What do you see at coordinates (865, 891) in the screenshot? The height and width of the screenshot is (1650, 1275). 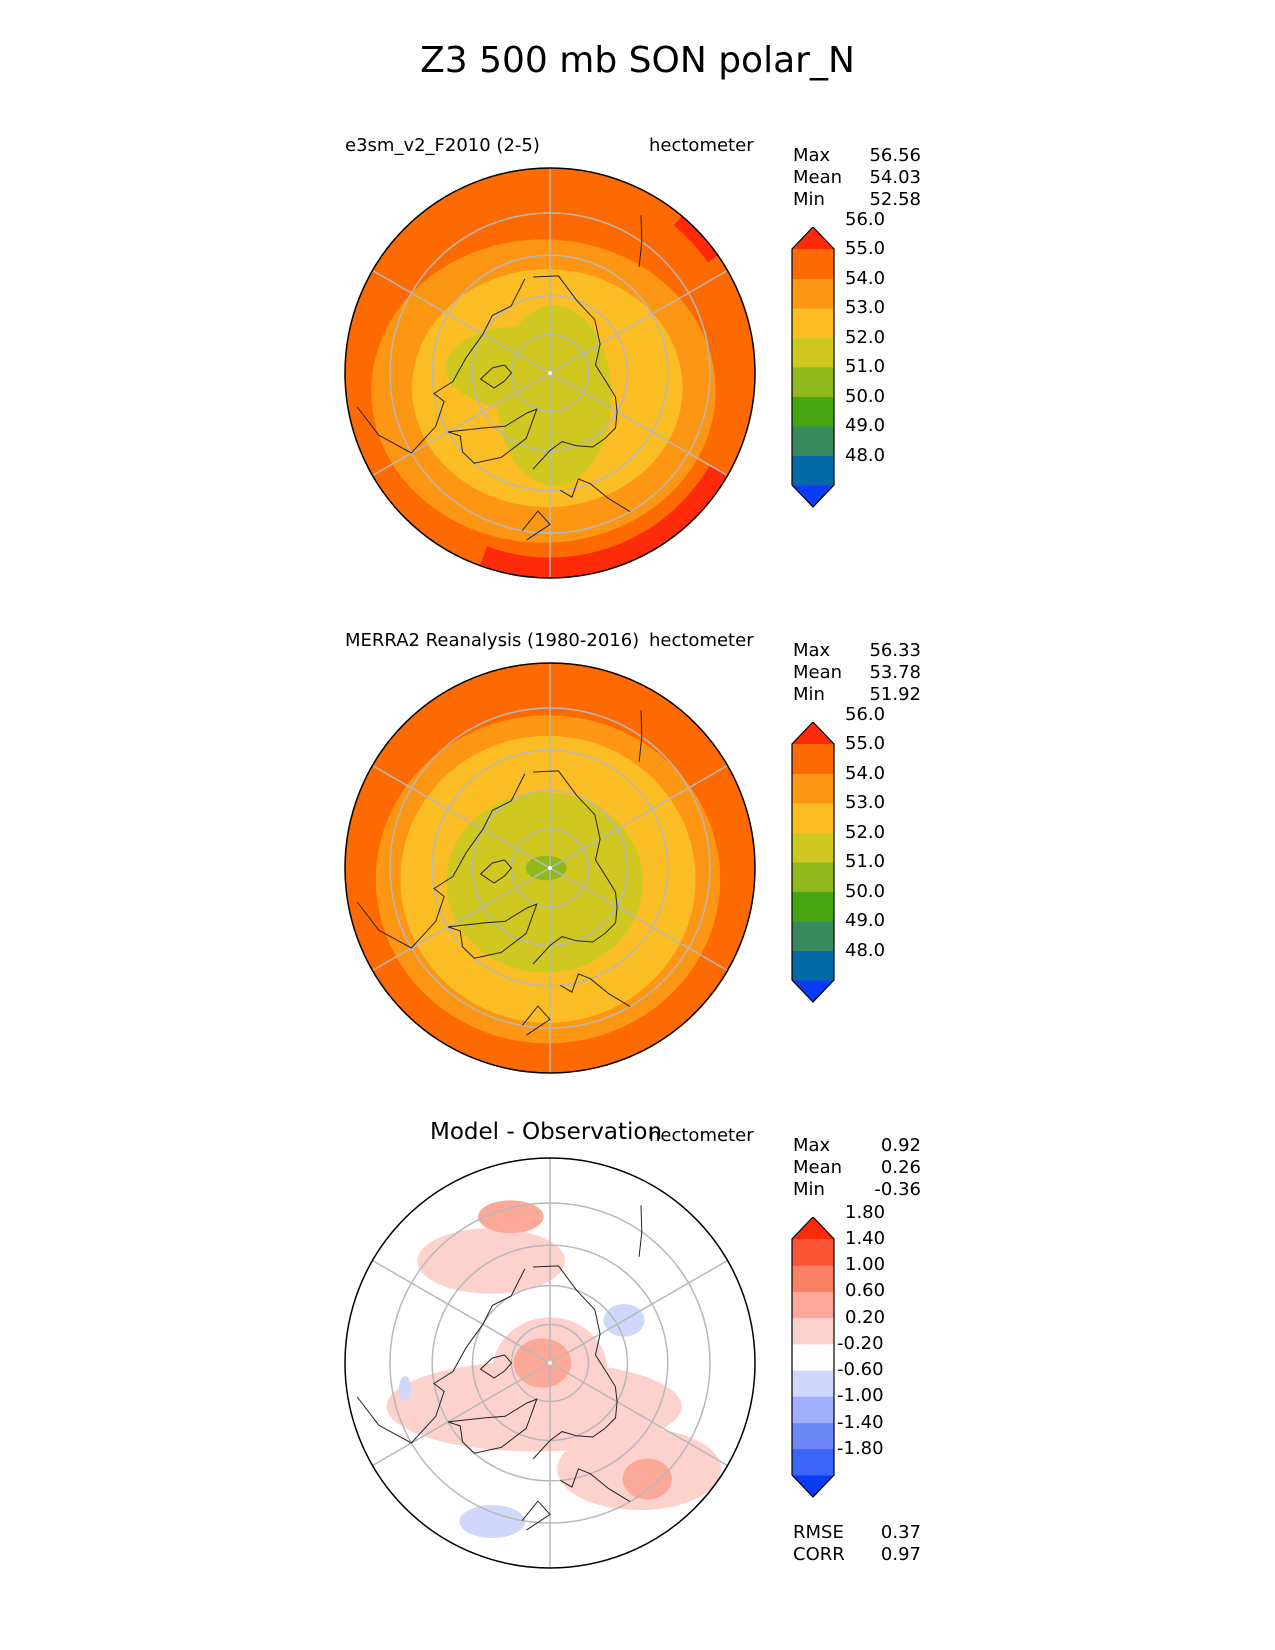 I see `colorbar-tick-label: 50.0` at bounding box center [865, 891].